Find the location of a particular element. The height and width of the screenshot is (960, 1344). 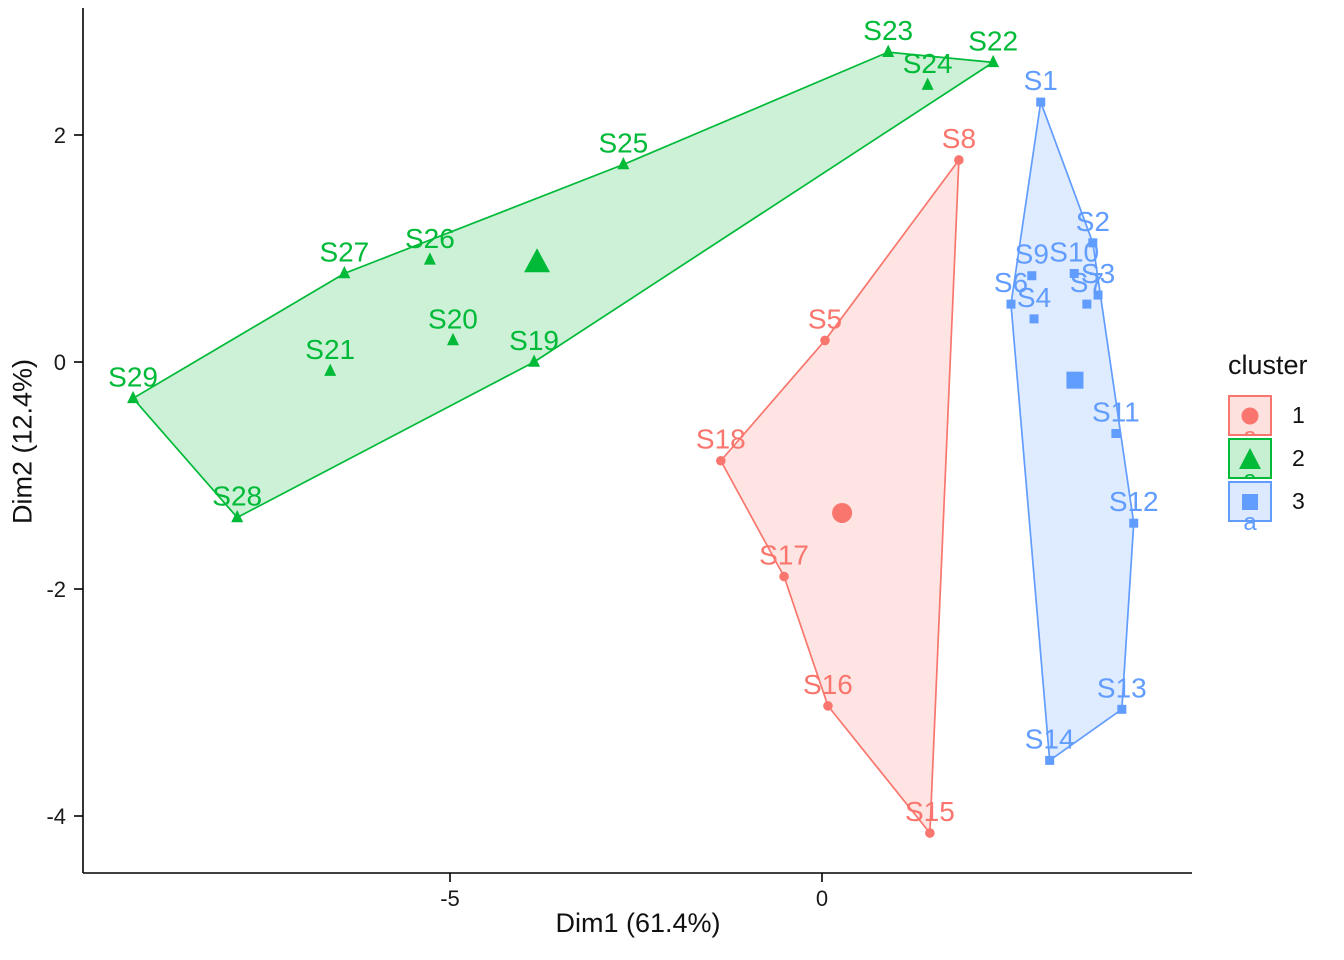

point-label: S7 is located at coordinates (1087, 282).